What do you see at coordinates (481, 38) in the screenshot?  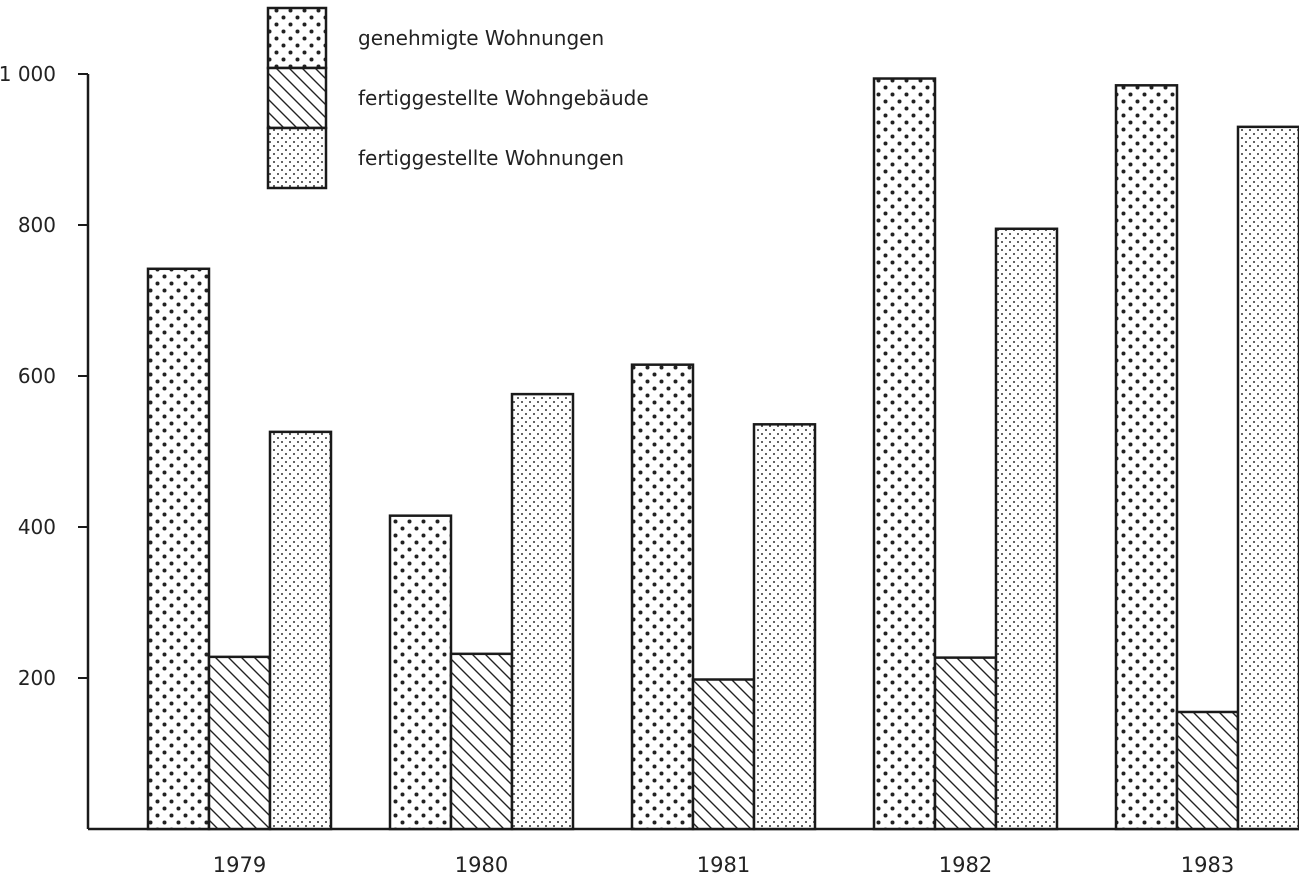 I see `legend-label: genehmigte Wohnungen` at bounding box center [481, 38].